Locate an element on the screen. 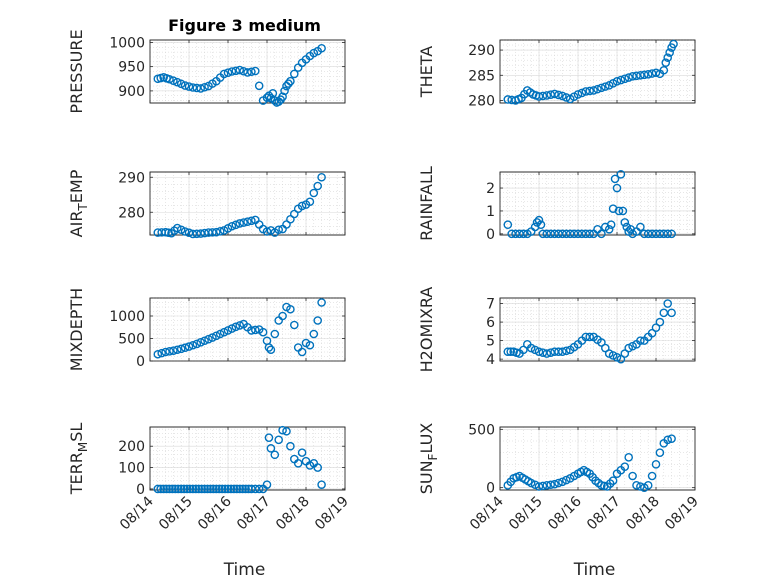  subplot-1: 900 950 1000 PRESSURE Figure 3 medium is located at coordinates (206, 65).